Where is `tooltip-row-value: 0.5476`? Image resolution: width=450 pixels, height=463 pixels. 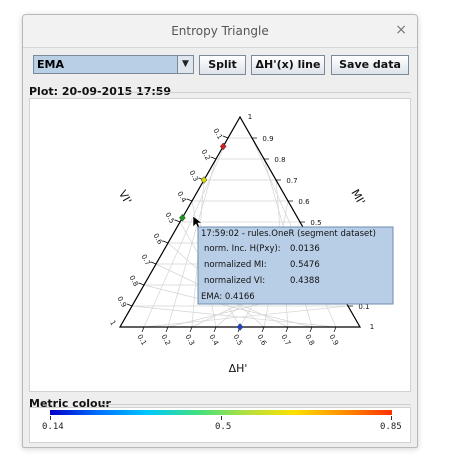
tooltip-row-value: 0.5476 is located at coordinates (305, 265).